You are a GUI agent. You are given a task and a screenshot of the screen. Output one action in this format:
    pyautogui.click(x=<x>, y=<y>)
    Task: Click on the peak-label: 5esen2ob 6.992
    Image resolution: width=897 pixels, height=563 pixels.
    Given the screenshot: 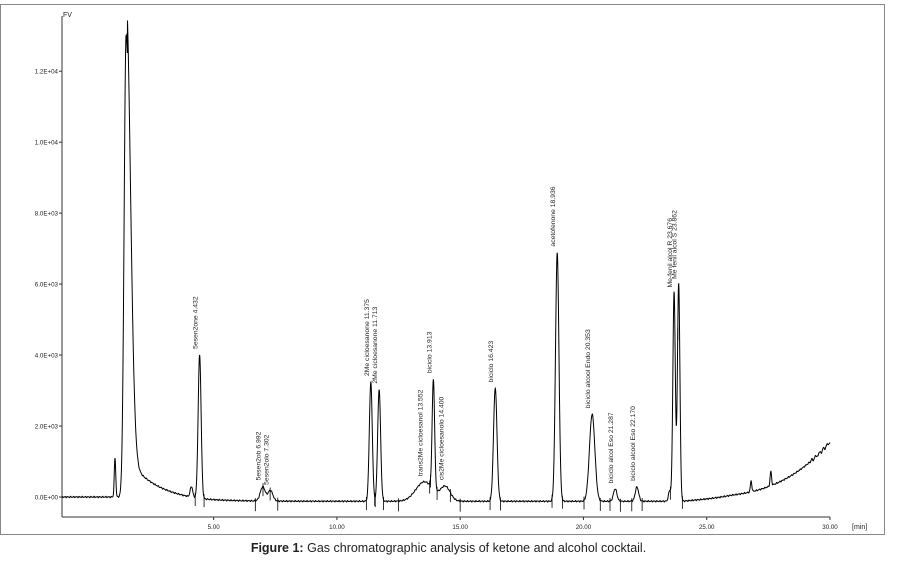 What is the action you would take?
    pyautogui.click(x=259, y=455)
    